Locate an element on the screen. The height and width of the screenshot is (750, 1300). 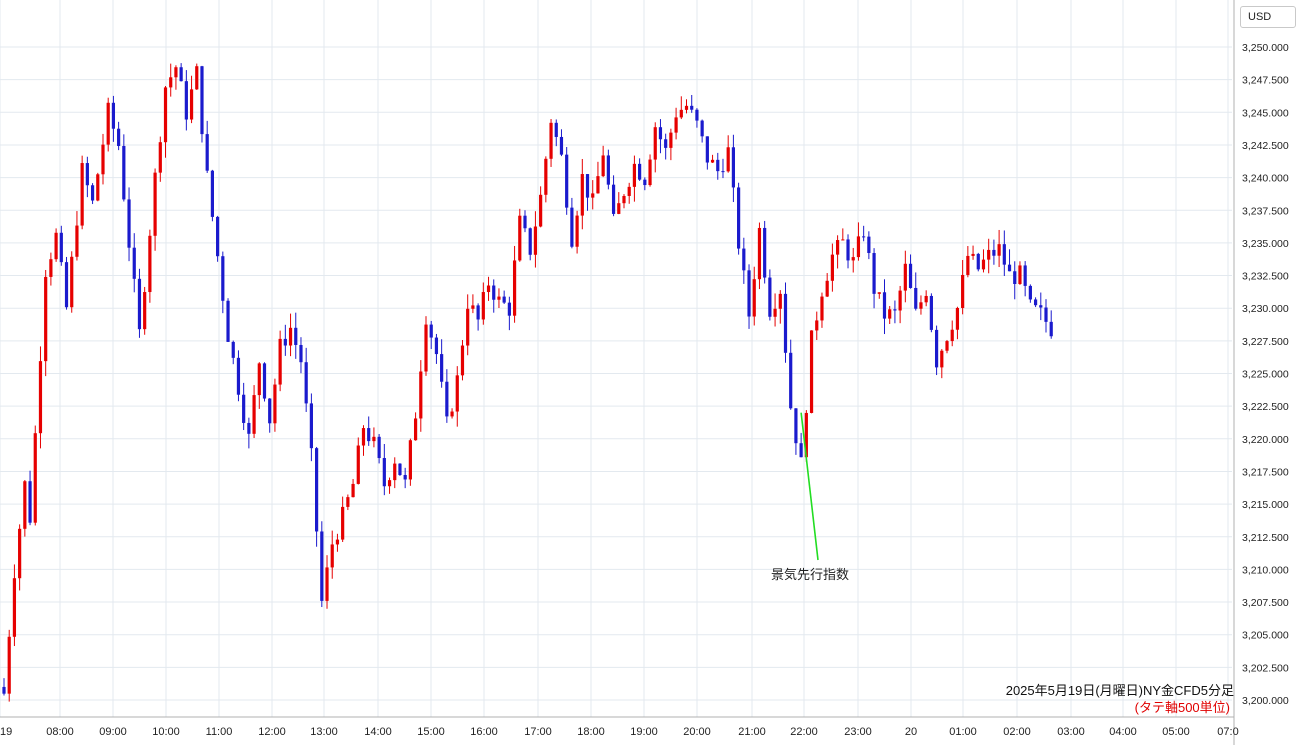
x-tick-label: 20:00 is located at coordinates (697, 732).